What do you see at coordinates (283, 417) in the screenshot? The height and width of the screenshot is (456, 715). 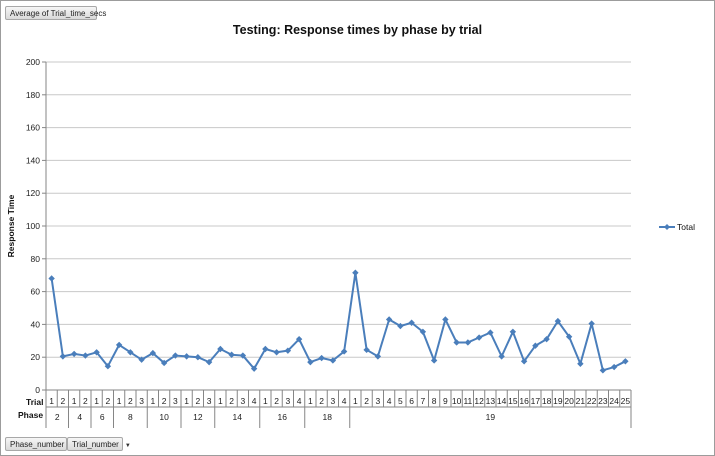 I see `phase-label: 16` at bounding box center [283, 417].